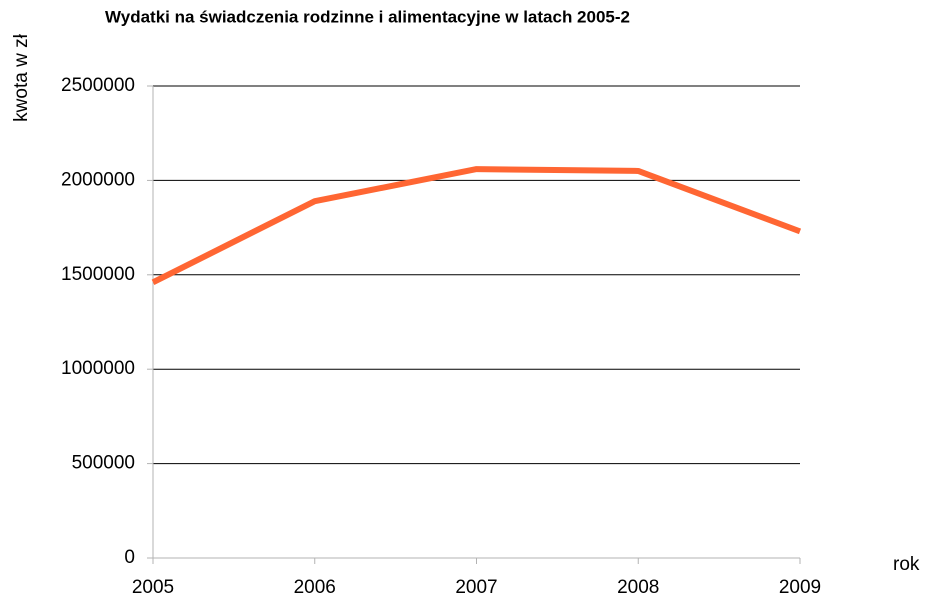  I want to click on y-tick-label: 2000000, so click(98, 179).